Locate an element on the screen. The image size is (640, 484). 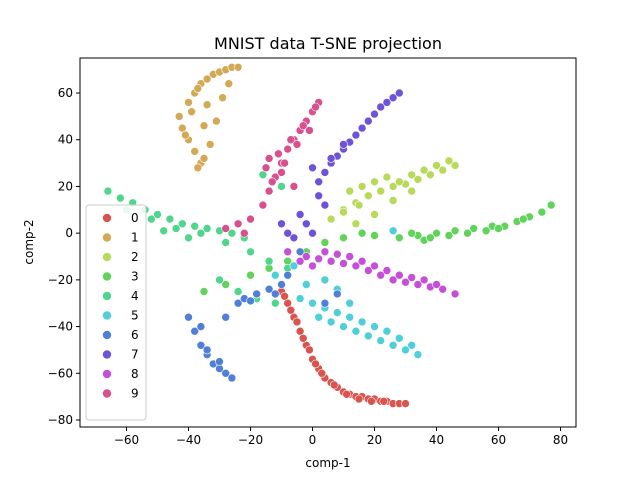
legend-label: 8 is located at coordinates (135, 374).